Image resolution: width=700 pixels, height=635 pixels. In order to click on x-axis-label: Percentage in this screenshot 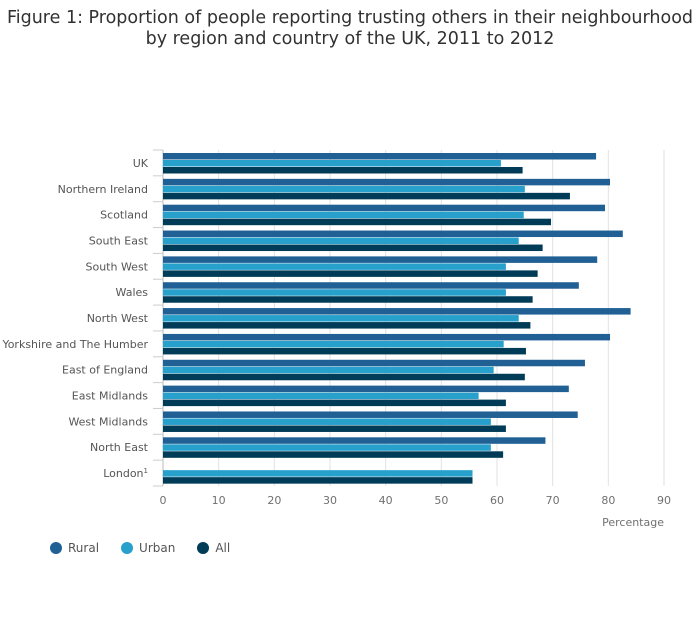, I will do `click(633, 522)`.